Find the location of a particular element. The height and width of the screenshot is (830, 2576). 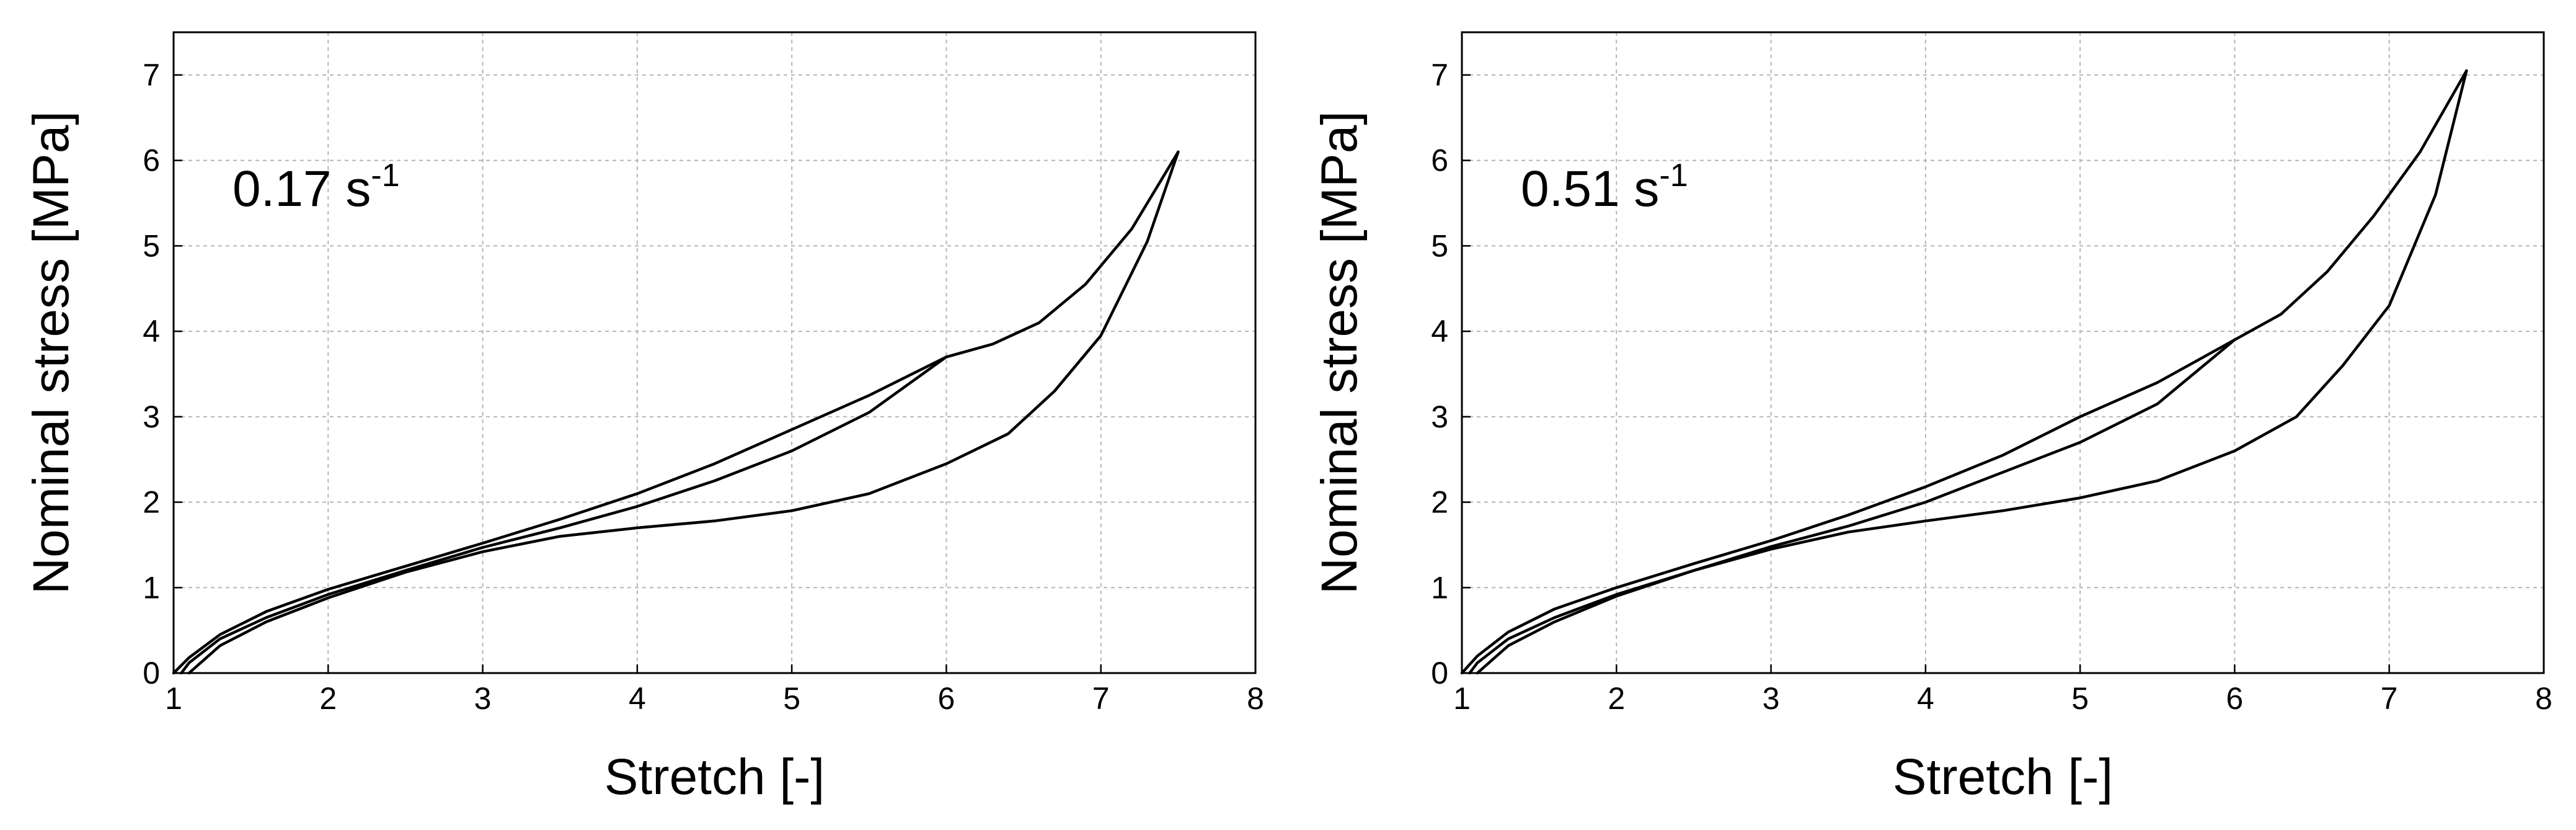

rate-value: 0.17 s is located at coordinates (301, 189).